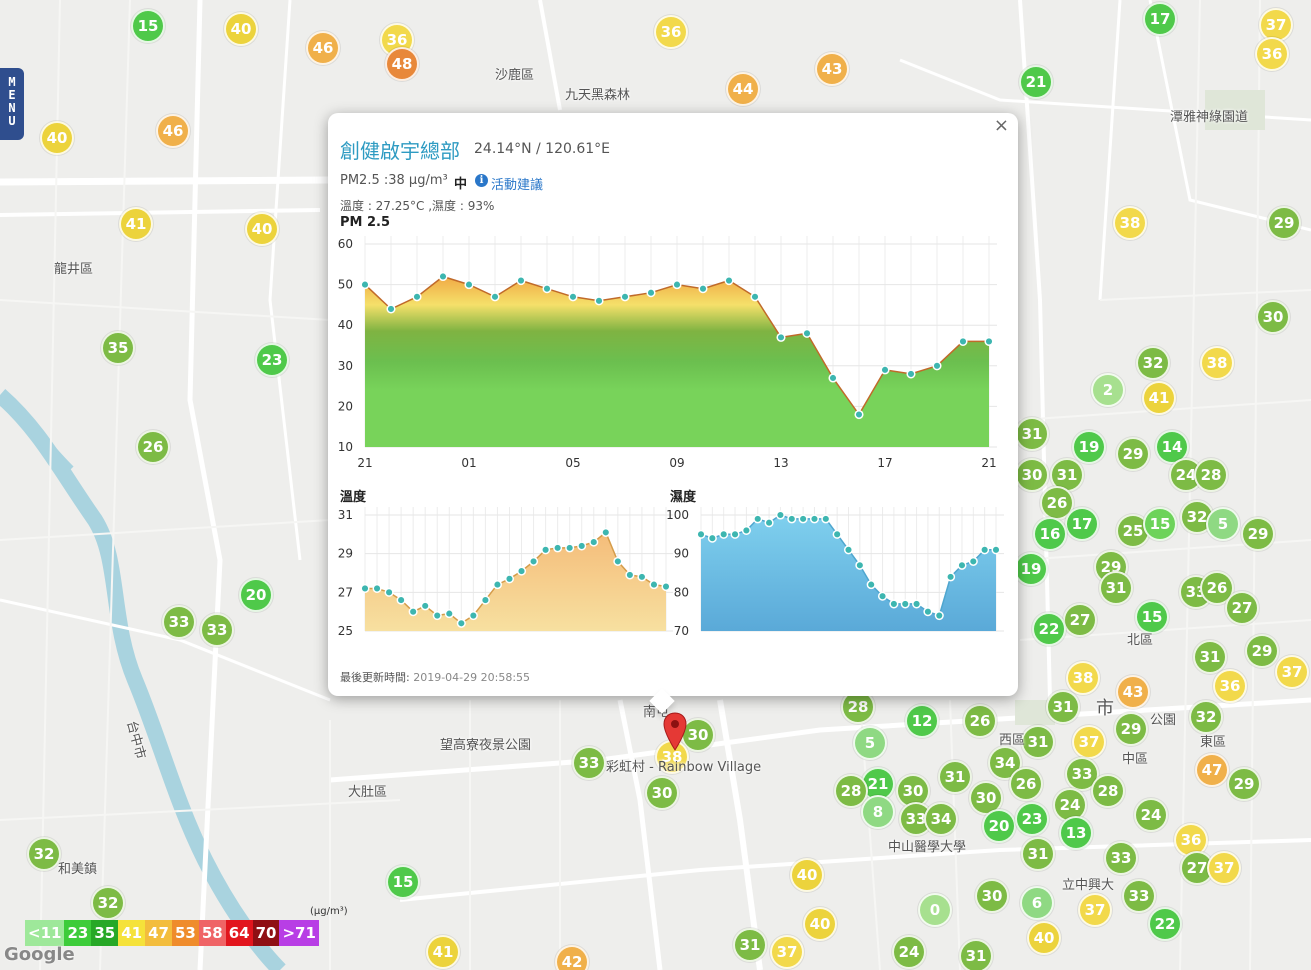  What do you see at coordinates (1001, 125) in the screenshot?
I see `close-button: ×` at bounding box center [1001, 125].